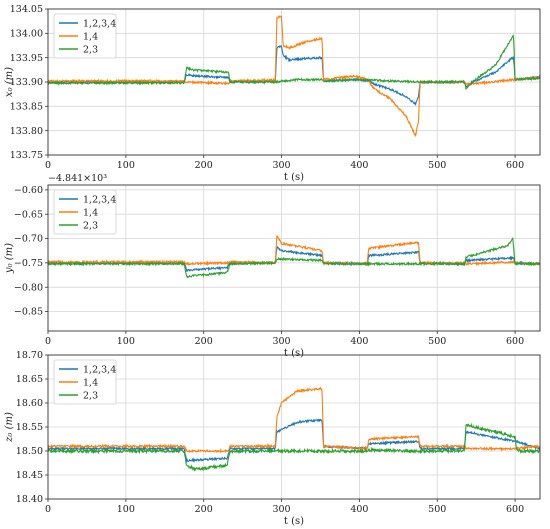 This screenshot has width=550, height=529. I want to click on y-tick-label: −0.65, so click(28, 214).